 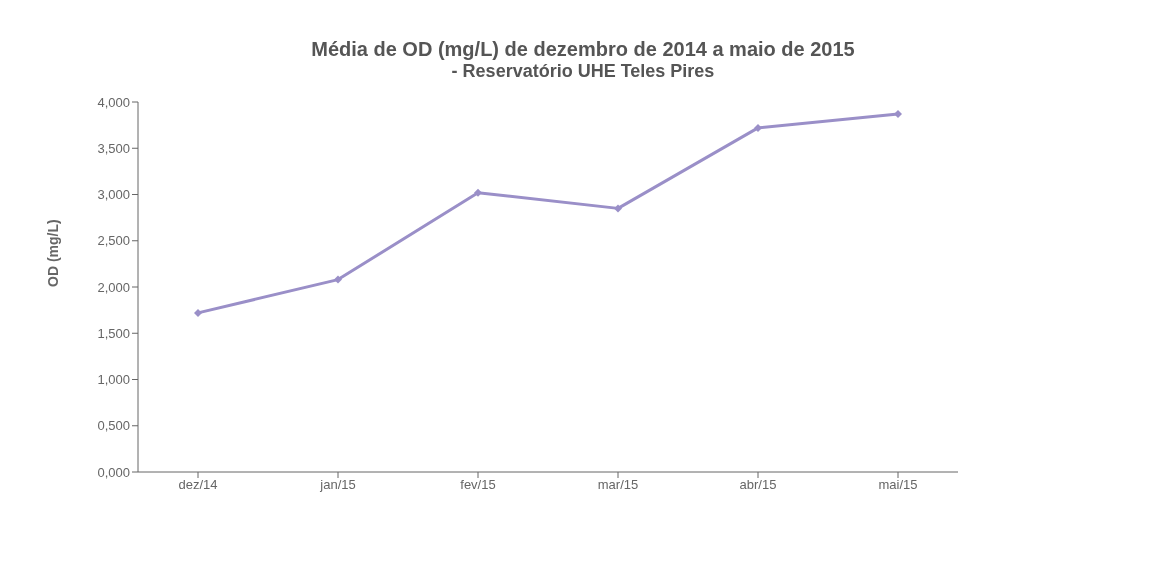 What do you see at coordinates (113, 148) in the screenshot?
I see `y-tick-label: 3,500` at bounding box center [113, 148].